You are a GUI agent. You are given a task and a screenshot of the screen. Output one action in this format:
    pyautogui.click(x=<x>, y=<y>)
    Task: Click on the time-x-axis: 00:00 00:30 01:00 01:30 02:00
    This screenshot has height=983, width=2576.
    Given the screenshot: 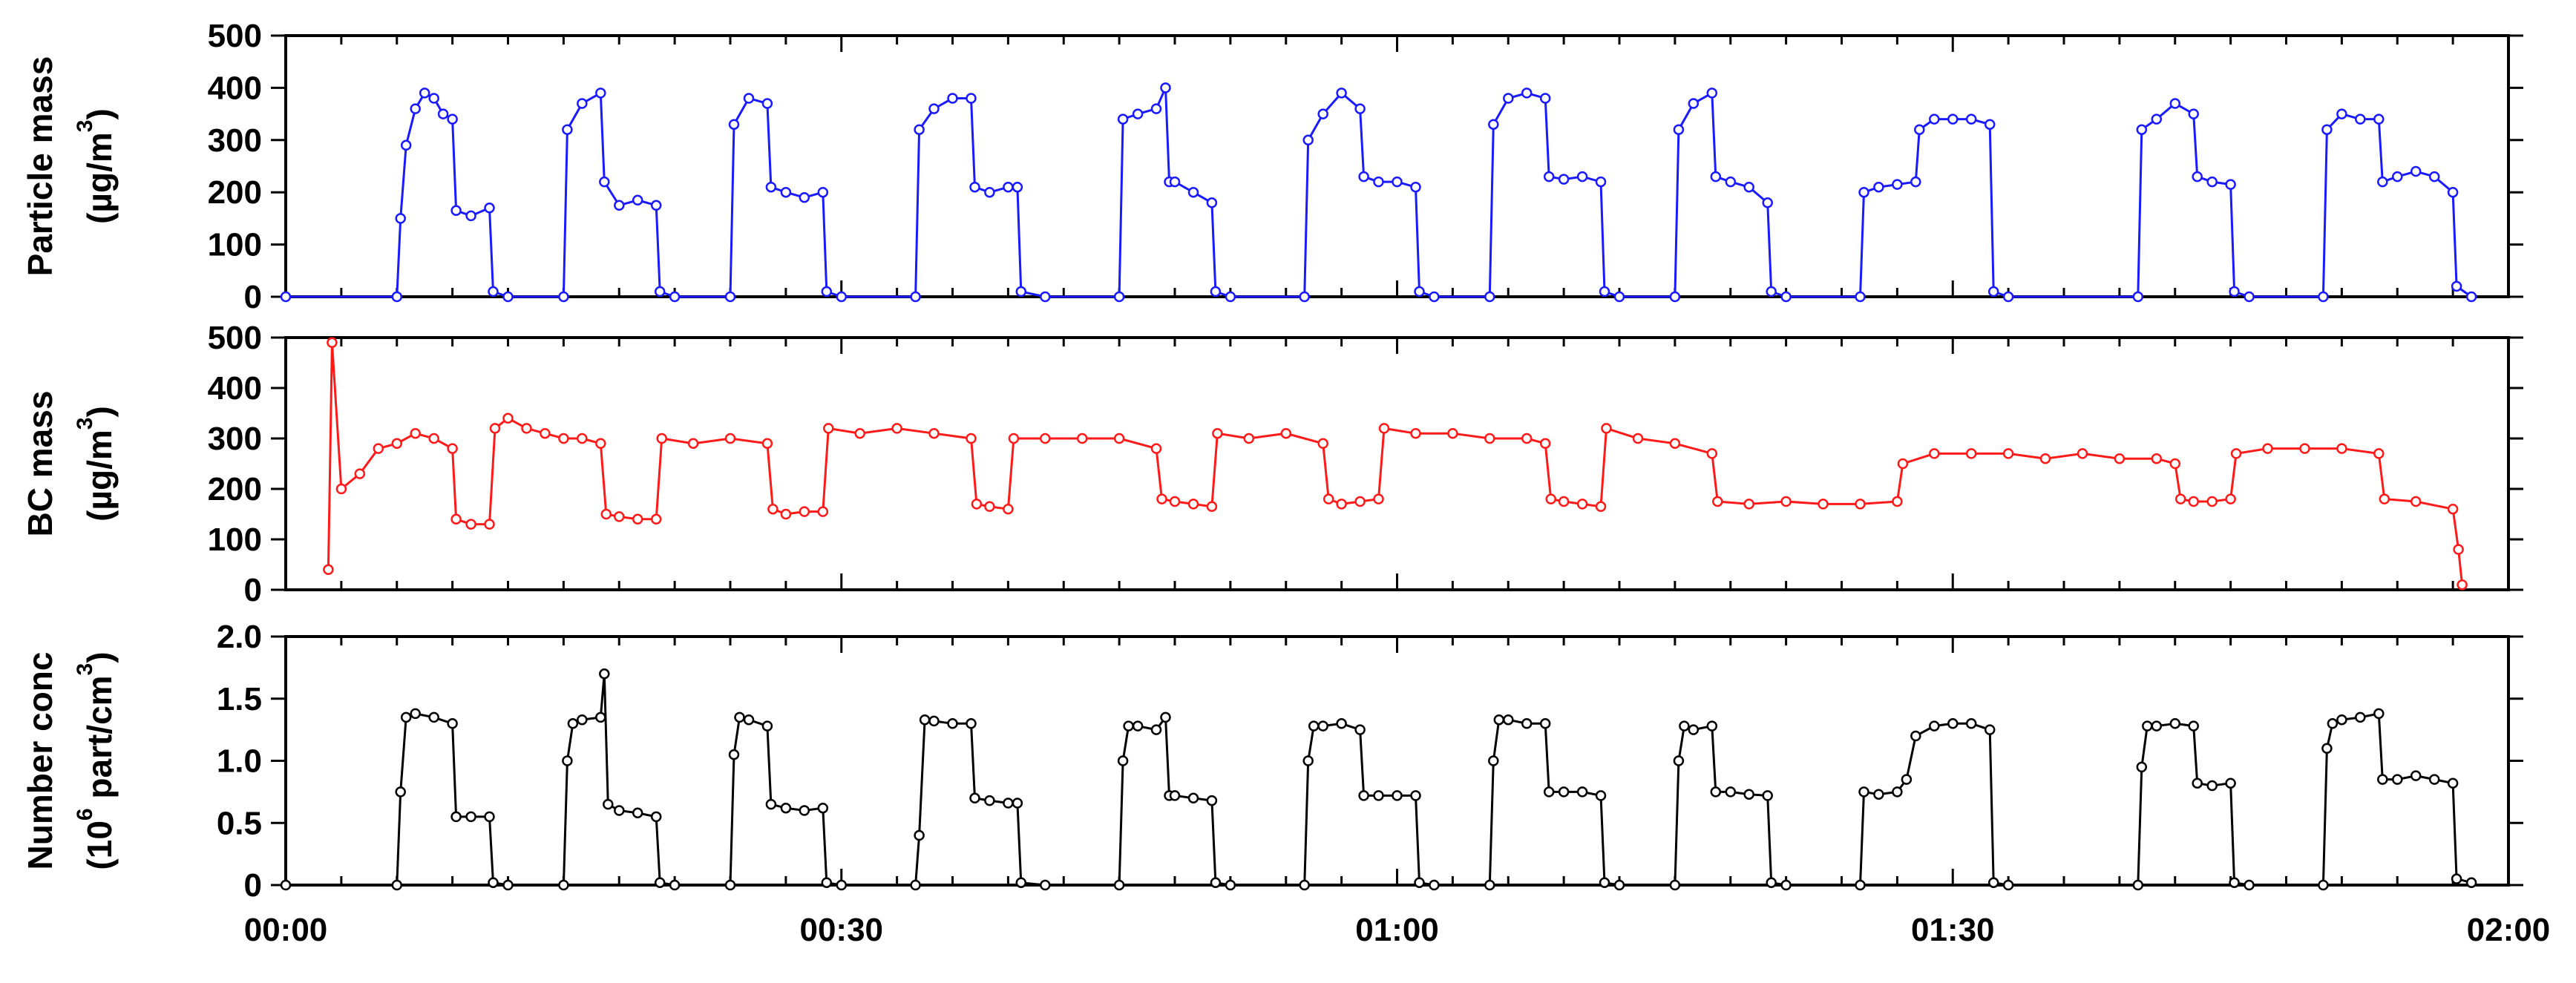 What is the action you would take?
    pyautogui.click(x=1397, y=930)
    